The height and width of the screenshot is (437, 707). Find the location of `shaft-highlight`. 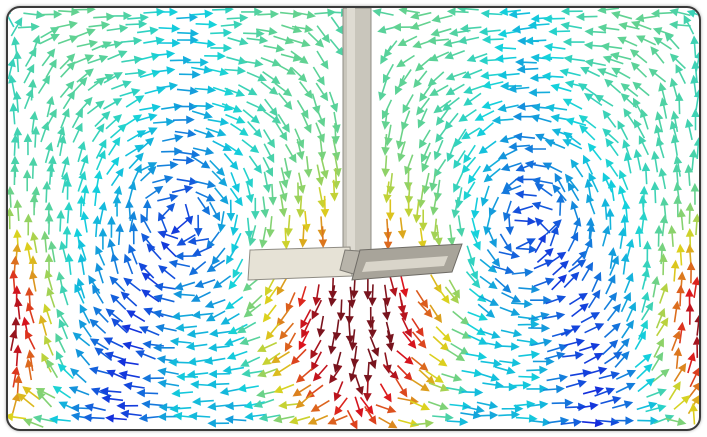

shaft-highlight is located at coordinates (351, 133).